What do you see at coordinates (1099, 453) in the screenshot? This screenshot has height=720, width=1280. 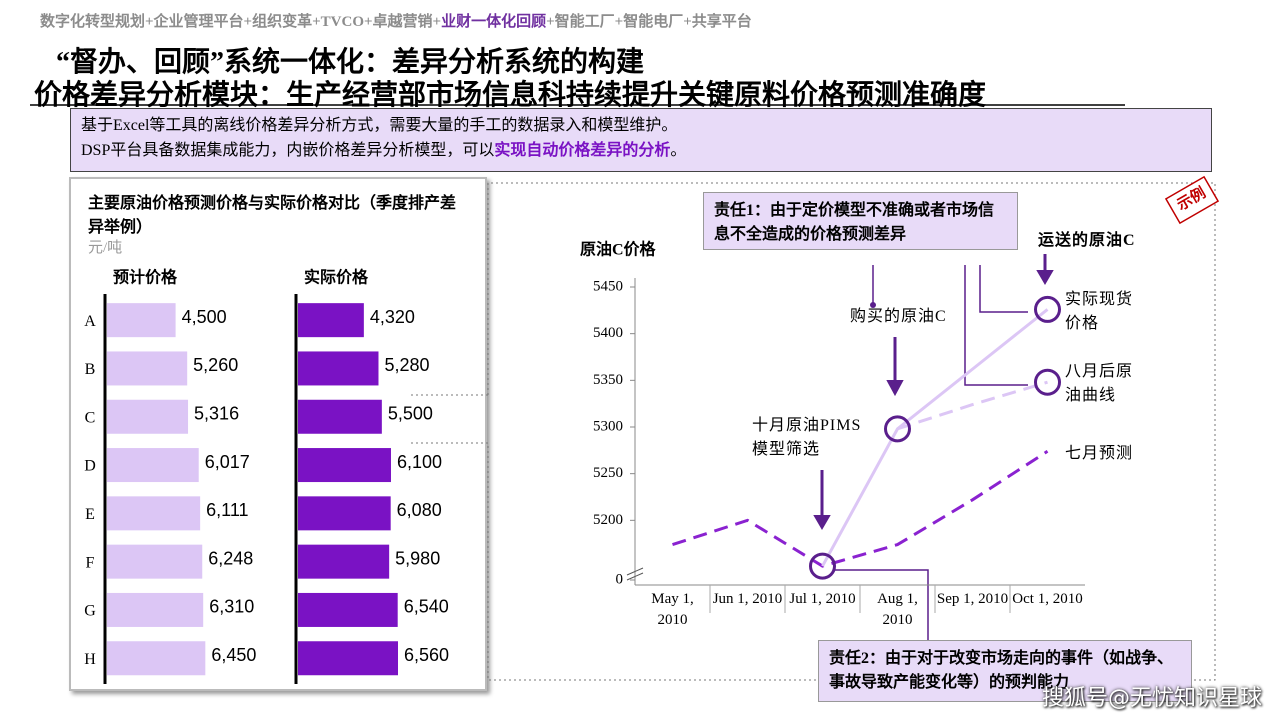 I see `series-label: 七月预测` at bounding box center [1099, 453].